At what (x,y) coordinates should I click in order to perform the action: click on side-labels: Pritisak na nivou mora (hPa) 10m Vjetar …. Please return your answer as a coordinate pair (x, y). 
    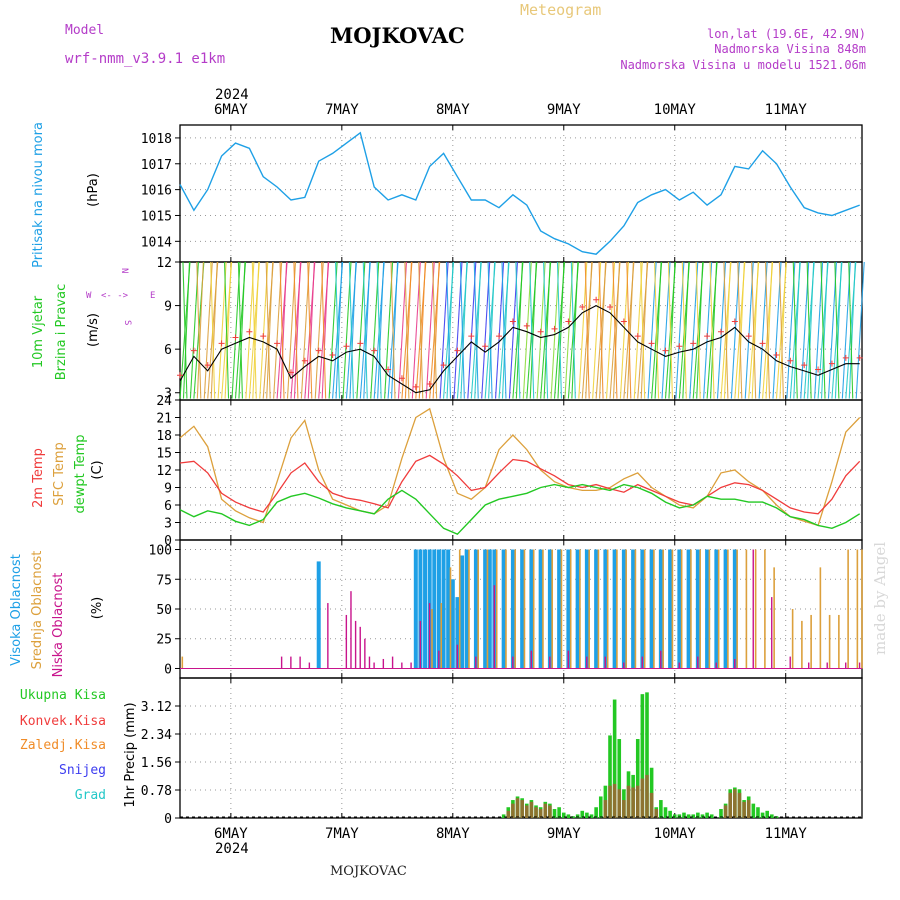
    Looking at the image, I should click on (73, 465).